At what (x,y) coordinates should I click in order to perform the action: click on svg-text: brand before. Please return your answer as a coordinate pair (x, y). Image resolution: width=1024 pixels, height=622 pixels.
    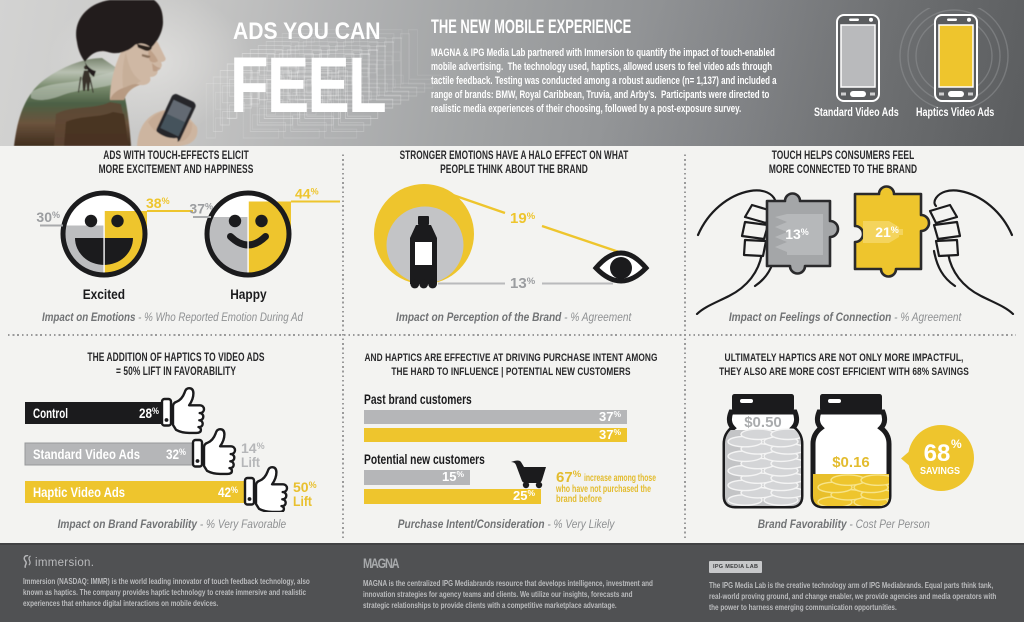
    Looking at the image, I should click on (579, 499).